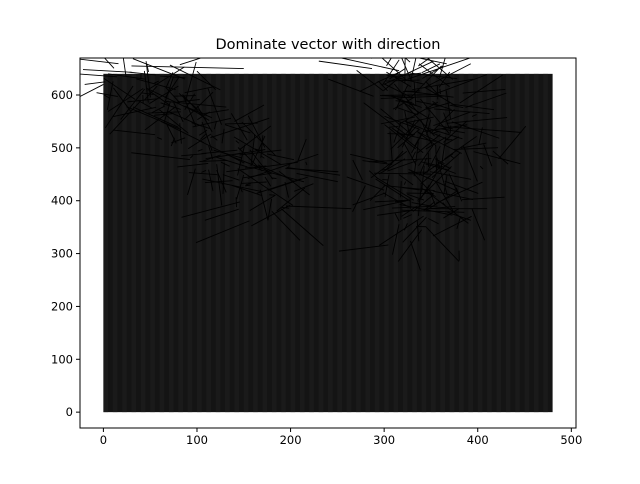 The width and height of the screenshot is (640, 484). What do you see at coordinates (62, 148) in the screenshot?
I see `y-tick-label: 500` at bounding box center [62, 148].